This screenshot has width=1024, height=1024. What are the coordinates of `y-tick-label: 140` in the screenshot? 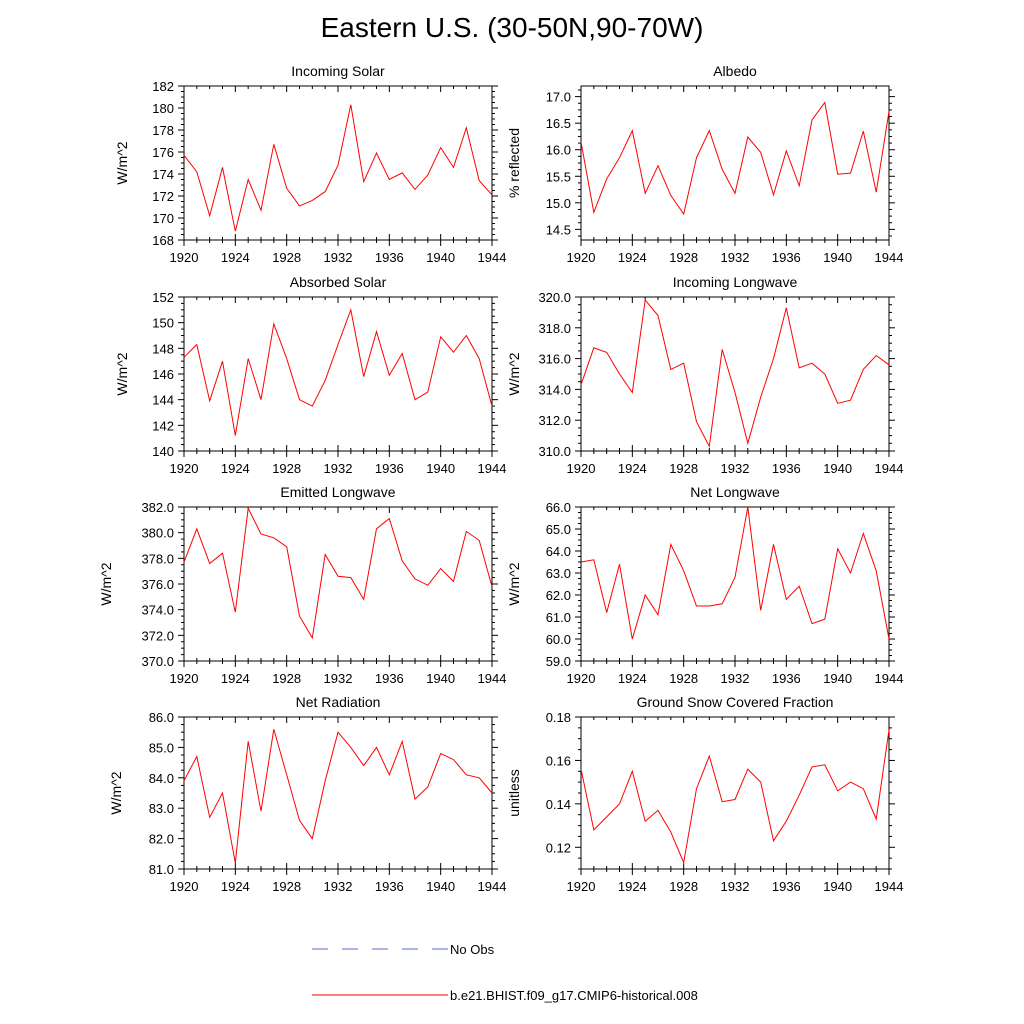 It's located at (163, 451).